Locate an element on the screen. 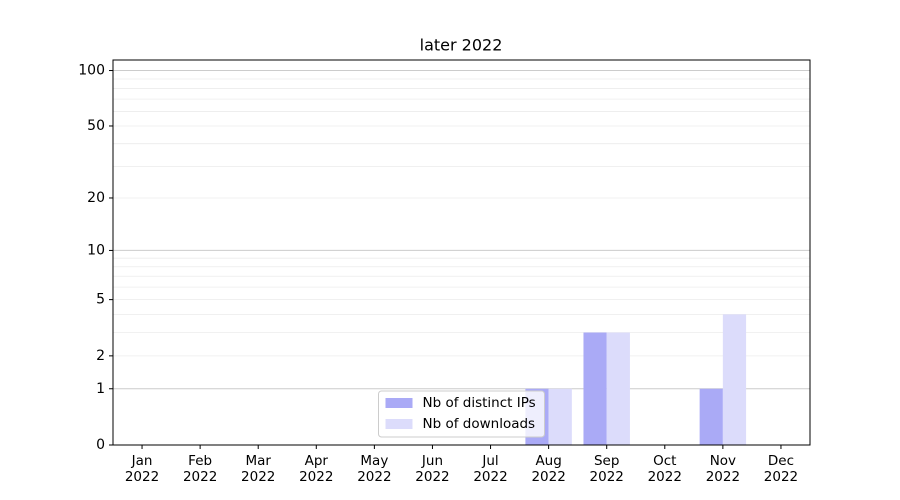 The width and height of the screenshot is (900, 500). y-tick-label: 50 is located at coordinates (96, 126).